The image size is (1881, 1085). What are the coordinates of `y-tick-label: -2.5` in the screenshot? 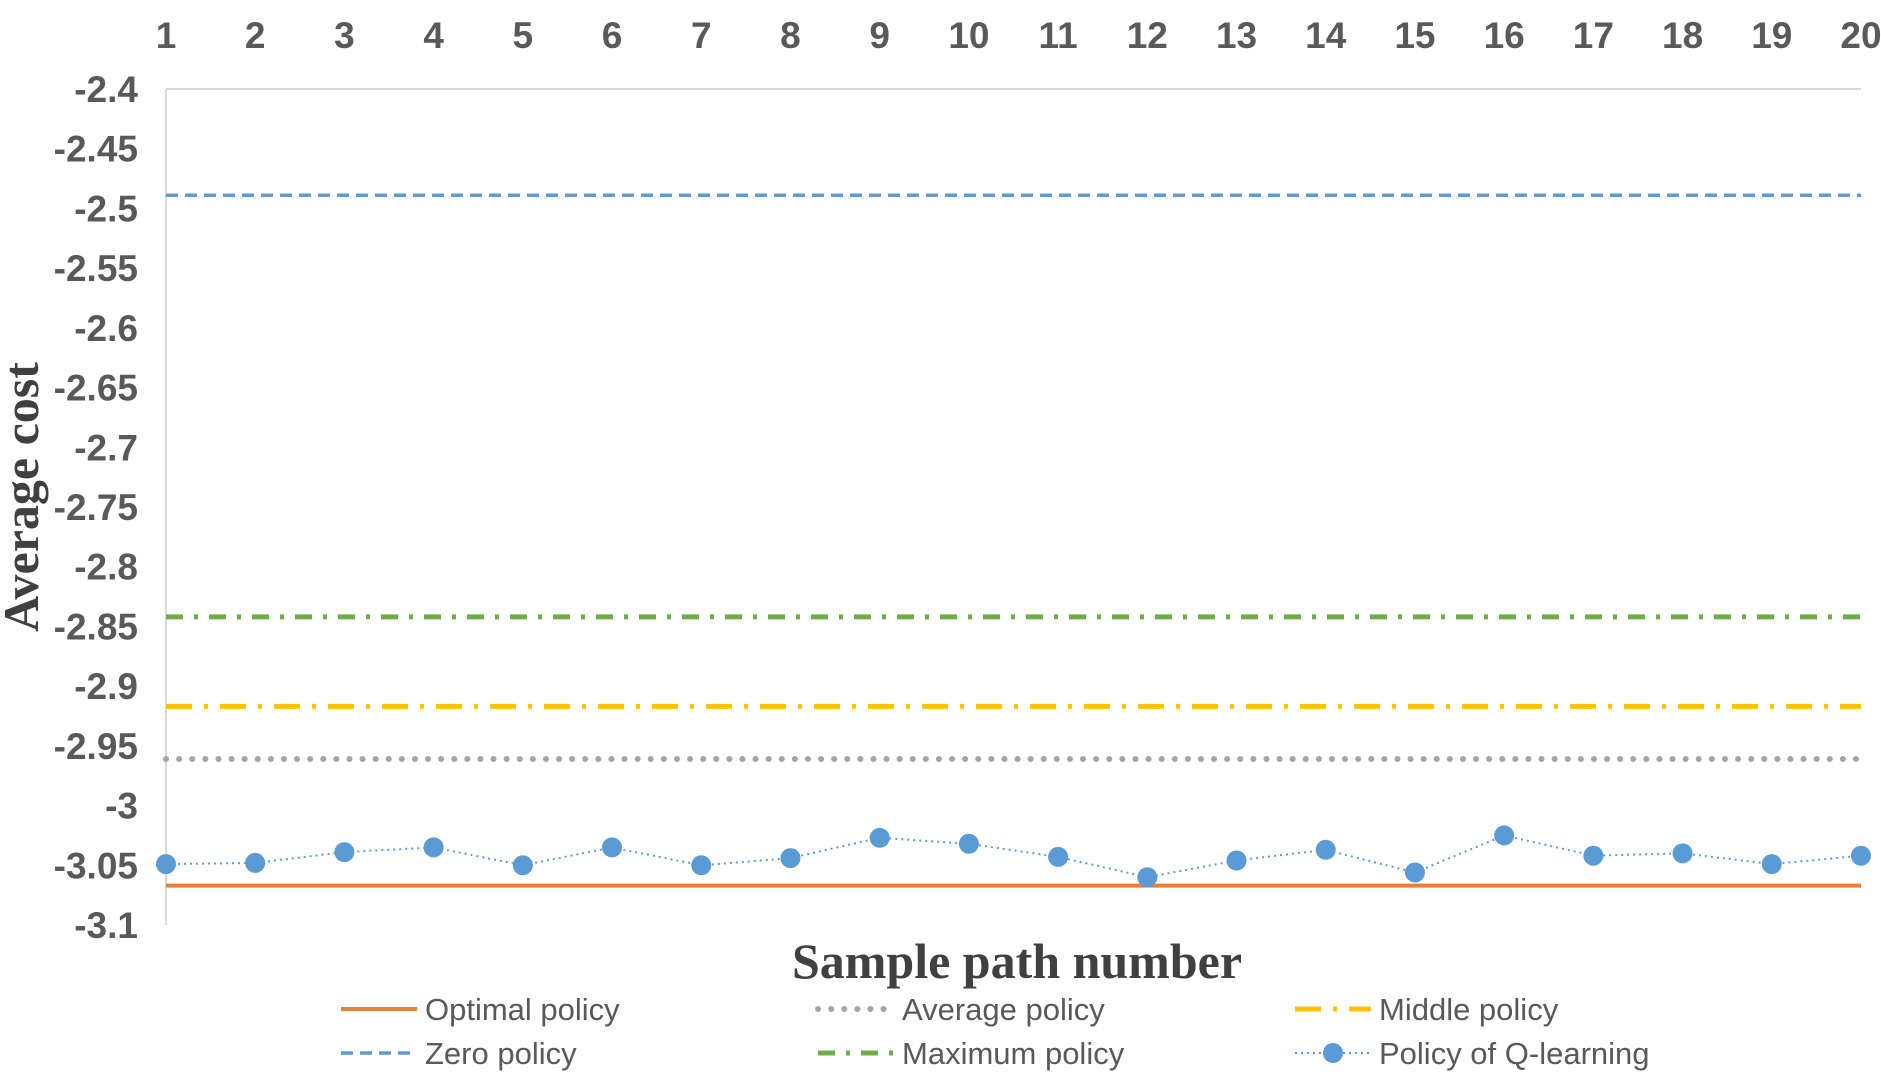 It's located at (106, 208).